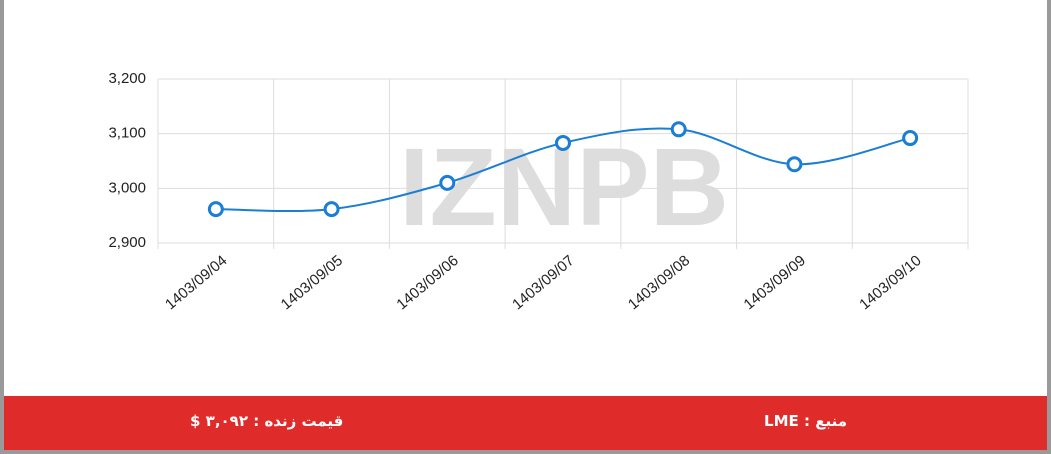 The image size is (1051, 454). I want to click on x-tick-label: 1403/09/10, so click(890, 282).